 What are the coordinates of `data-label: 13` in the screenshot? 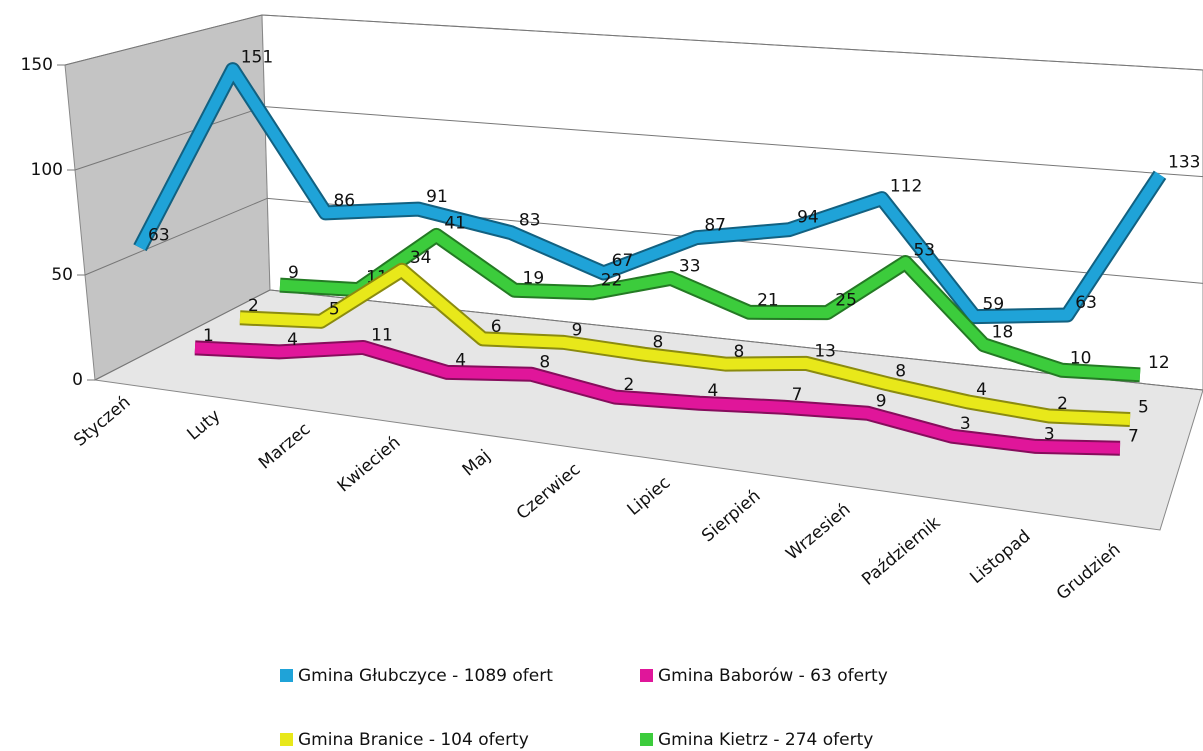 It's located at (825, 351).